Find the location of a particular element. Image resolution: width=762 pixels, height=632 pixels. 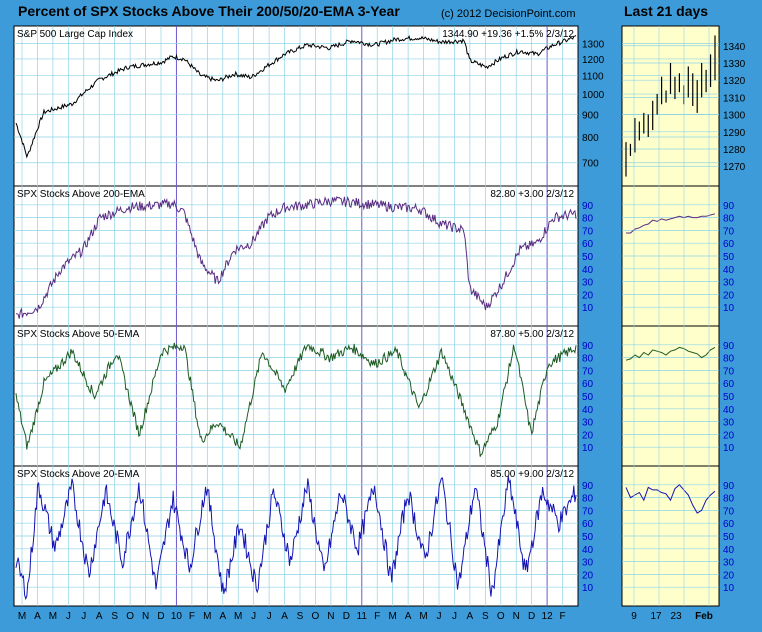

y-tick-label: 800 is located at coordinates (590, 138).